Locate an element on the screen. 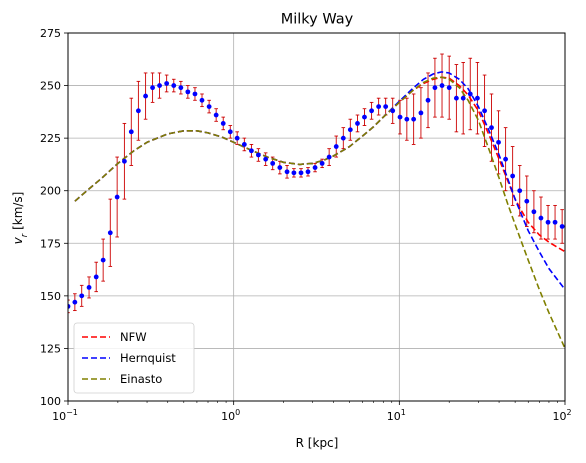  y-tick-label: 200 is located at coordinates (50, 191).